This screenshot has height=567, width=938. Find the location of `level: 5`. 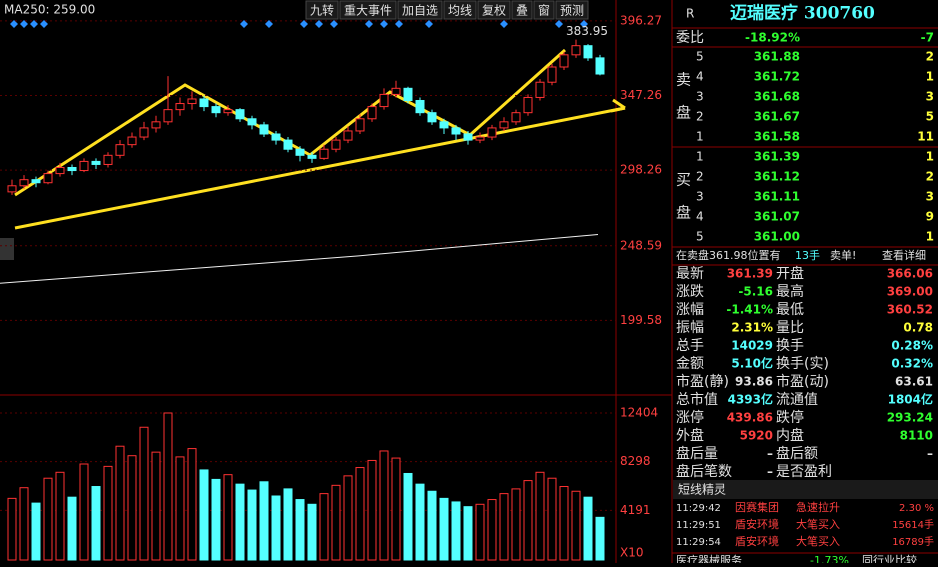

level: 5 is located at coordinates (700, 57).